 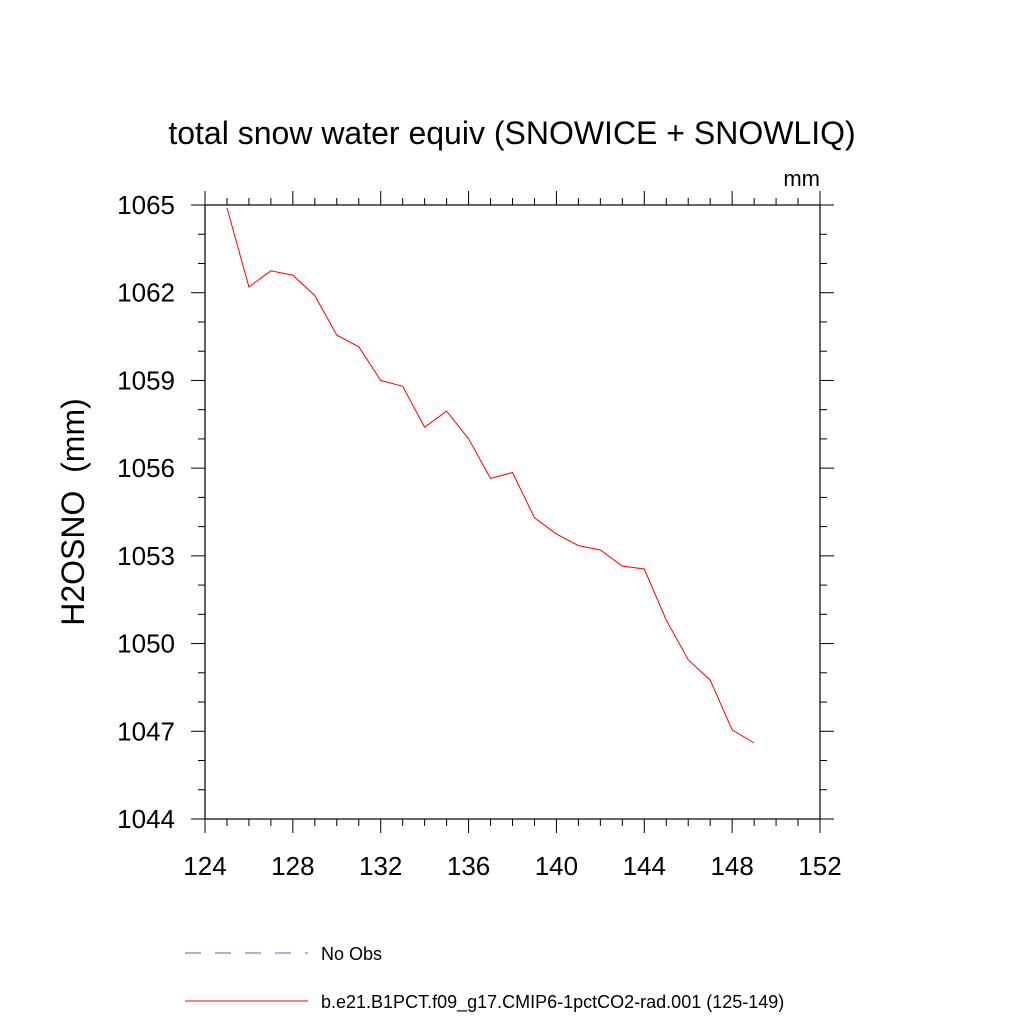 I want to click on y-tick-label: 1062, so click(x=146, y=293).